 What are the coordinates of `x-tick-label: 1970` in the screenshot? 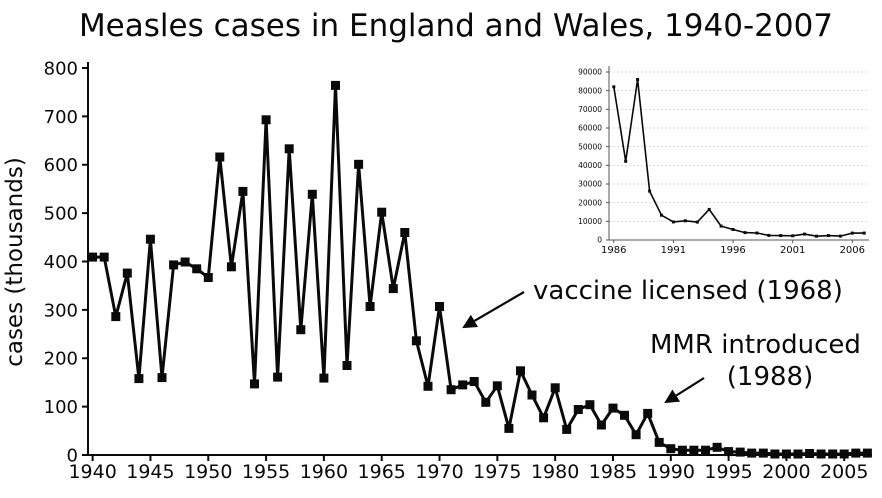 It's located at (439, 472).